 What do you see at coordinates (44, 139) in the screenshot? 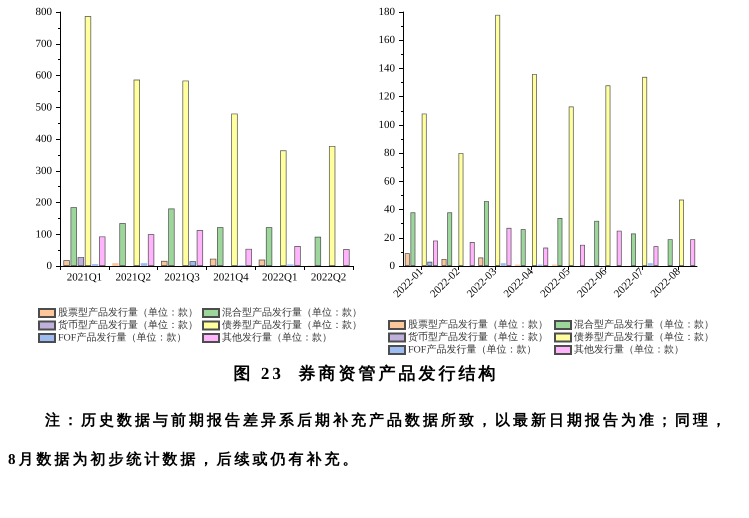
I see `y-tick-label: 400` at bounding box center [44, 139].